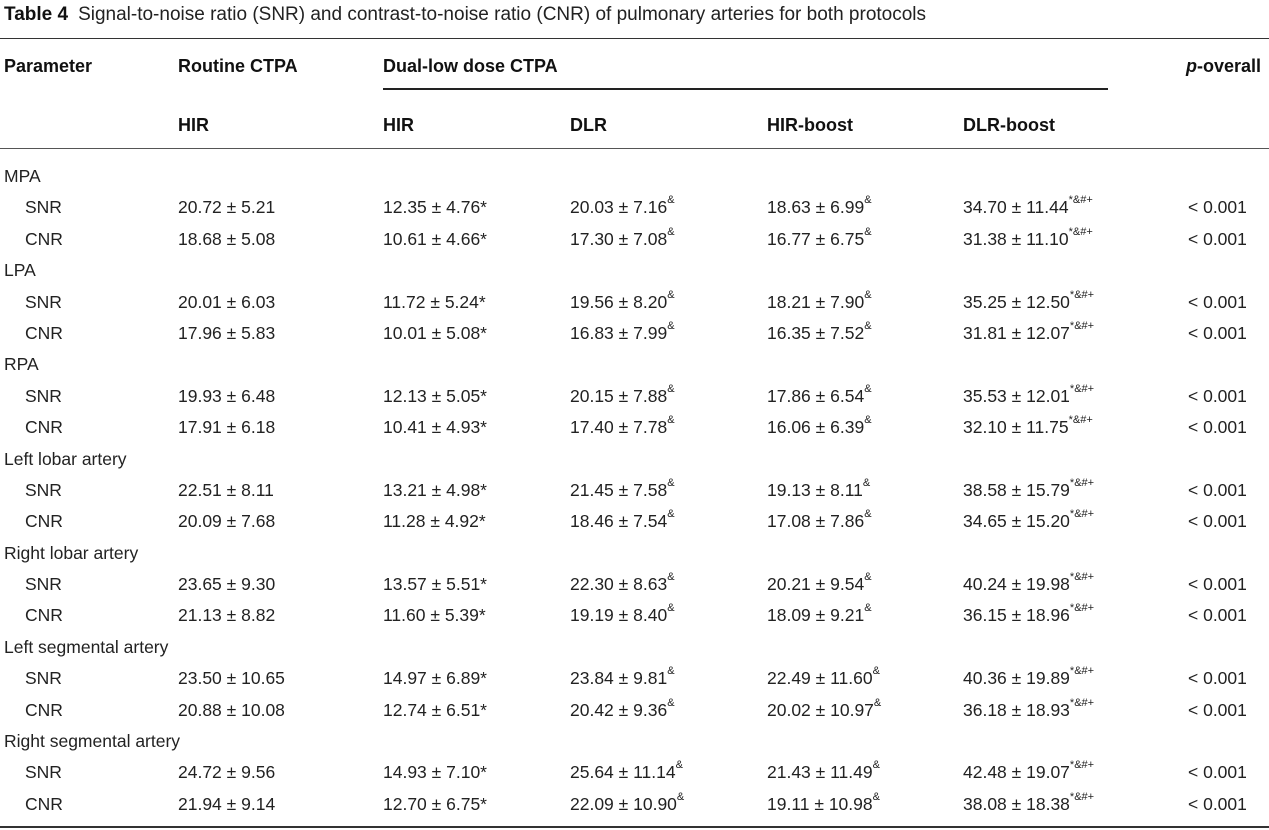 This screenshot has height=830, width=1269. I want to click on value-cell: 22.51 ± 8.11, so click(226, 490).